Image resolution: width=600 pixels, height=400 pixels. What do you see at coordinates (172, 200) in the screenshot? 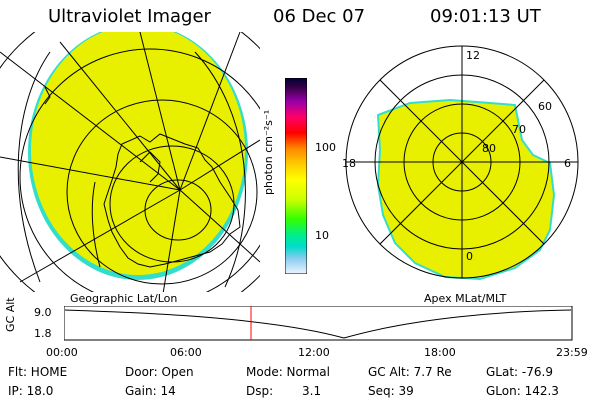
I see `coastline` at bounding box center [172, 200].